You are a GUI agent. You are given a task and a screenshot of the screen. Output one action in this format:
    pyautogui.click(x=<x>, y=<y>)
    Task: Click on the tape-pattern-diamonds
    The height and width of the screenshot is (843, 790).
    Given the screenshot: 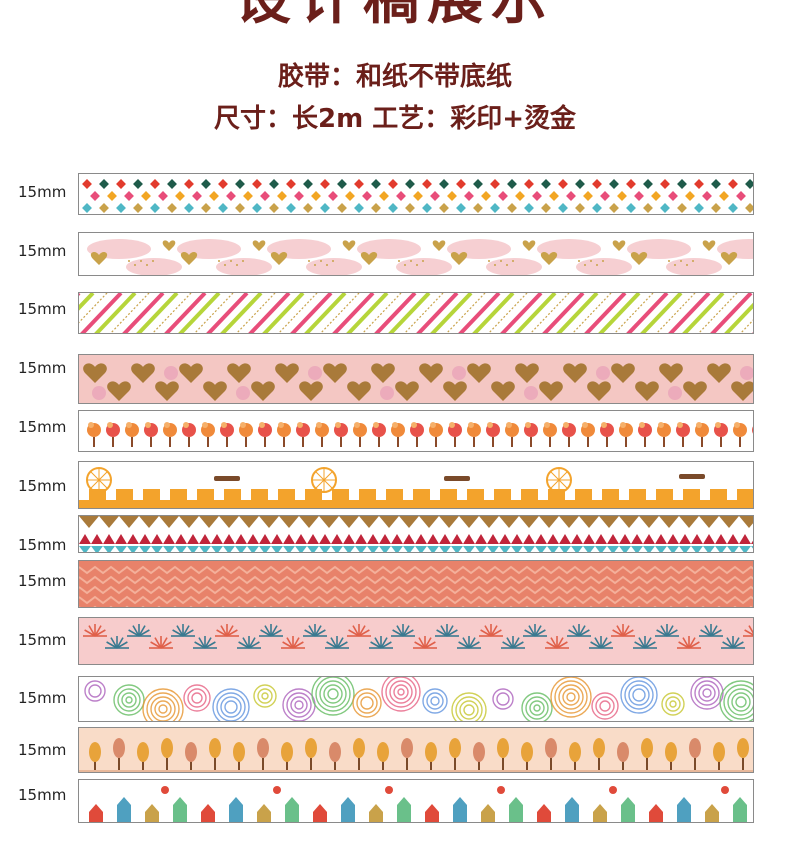 What is the action you would take?
    pyautogui.click(x=416, y=194)
    